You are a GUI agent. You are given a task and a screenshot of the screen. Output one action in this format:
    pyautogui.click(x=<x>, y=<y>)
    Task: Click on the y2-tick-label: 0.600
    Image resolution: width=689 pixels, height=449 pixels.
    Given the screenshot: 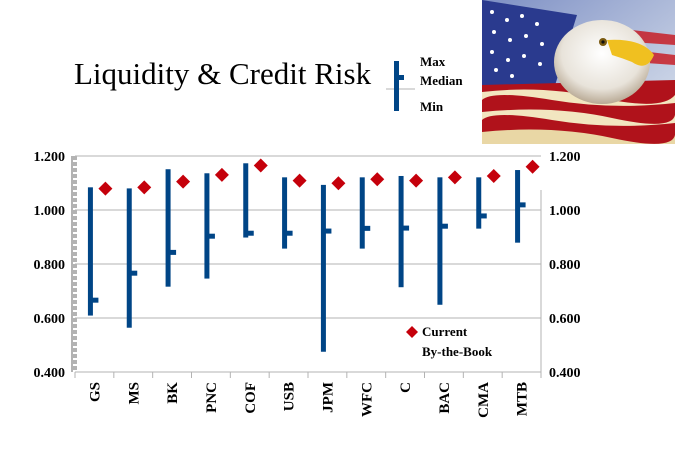 What is the action you would take?
    pyautogui.click(x=565, y=319)
    